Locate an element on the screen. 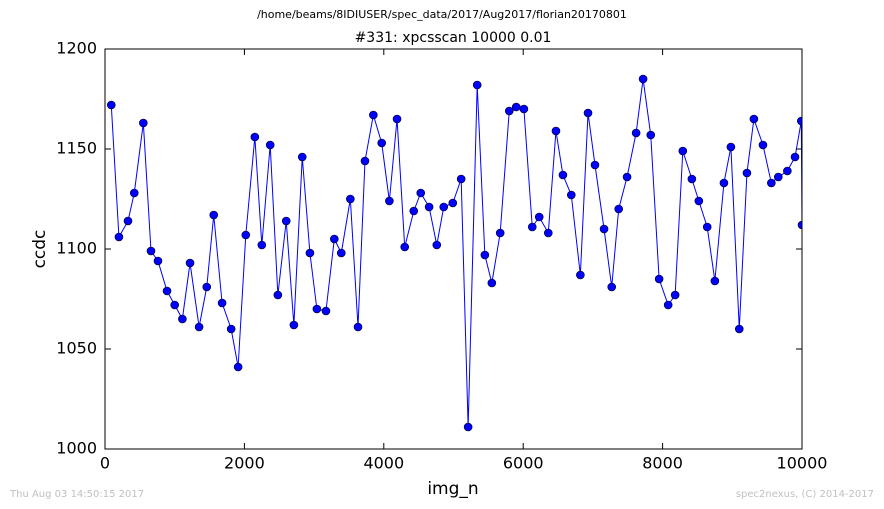 The height and width of the screenshot is (509, 884). y-tick-label: 1150 is located at coordinates (76, 148).